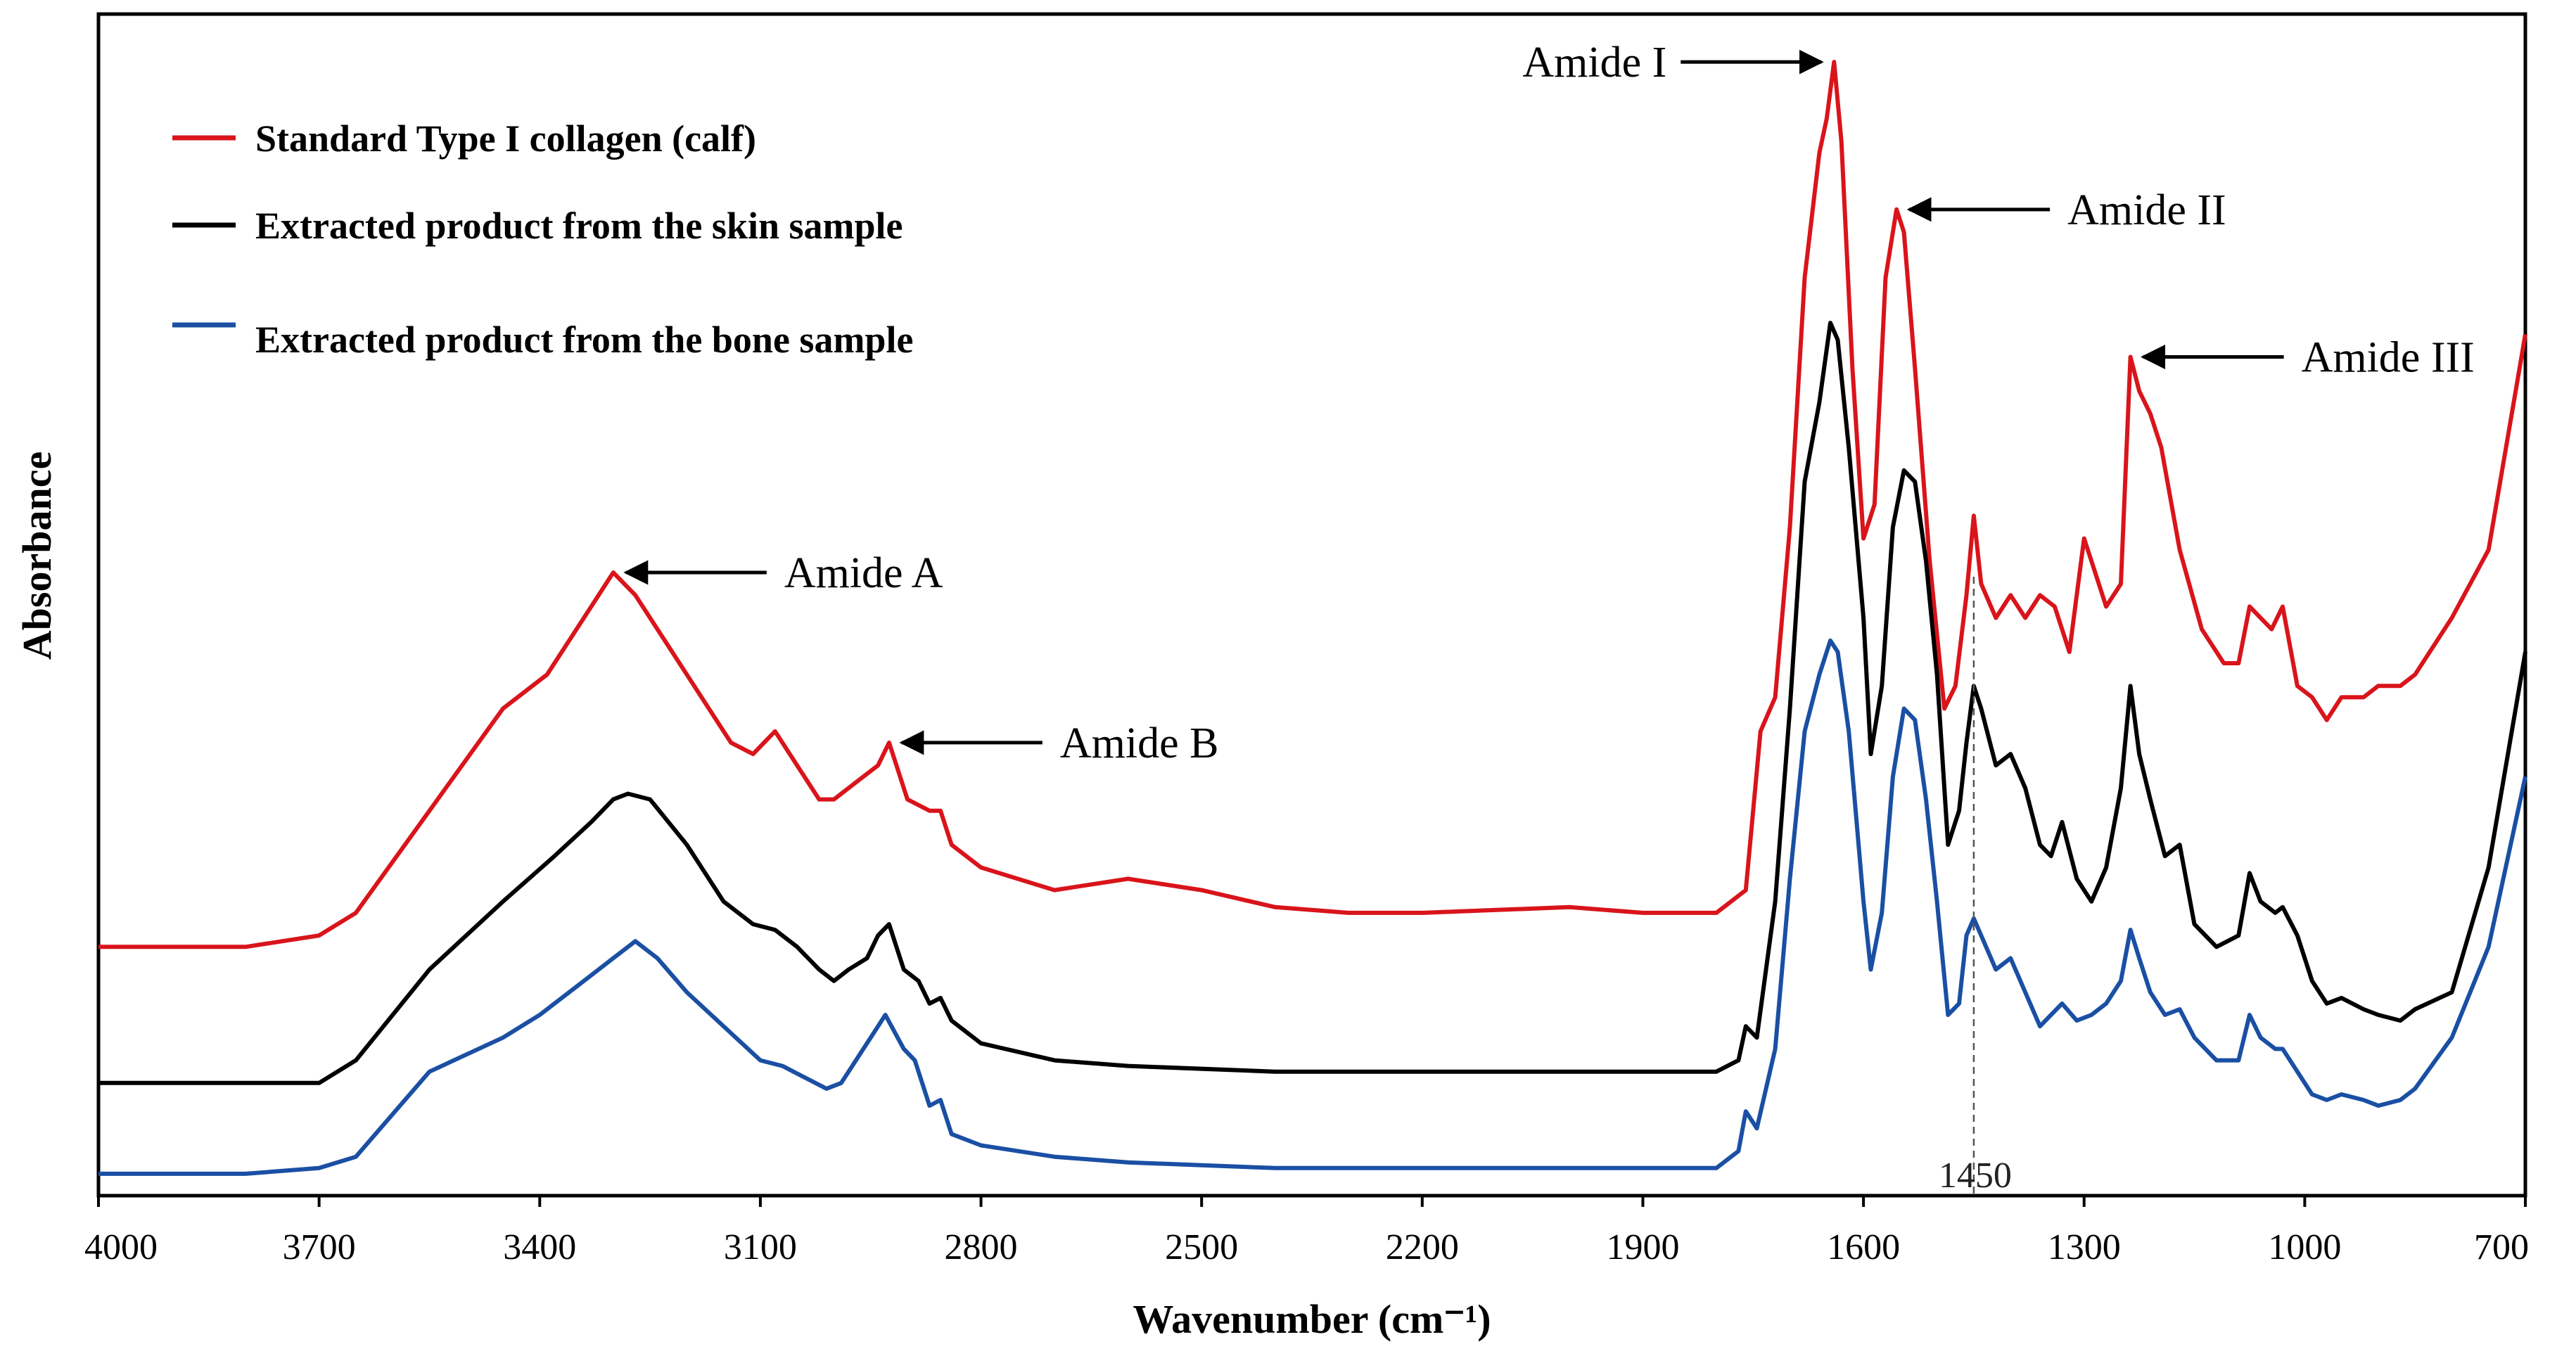  I want to click on x-tick-label: 2800, so click(981, 1247).